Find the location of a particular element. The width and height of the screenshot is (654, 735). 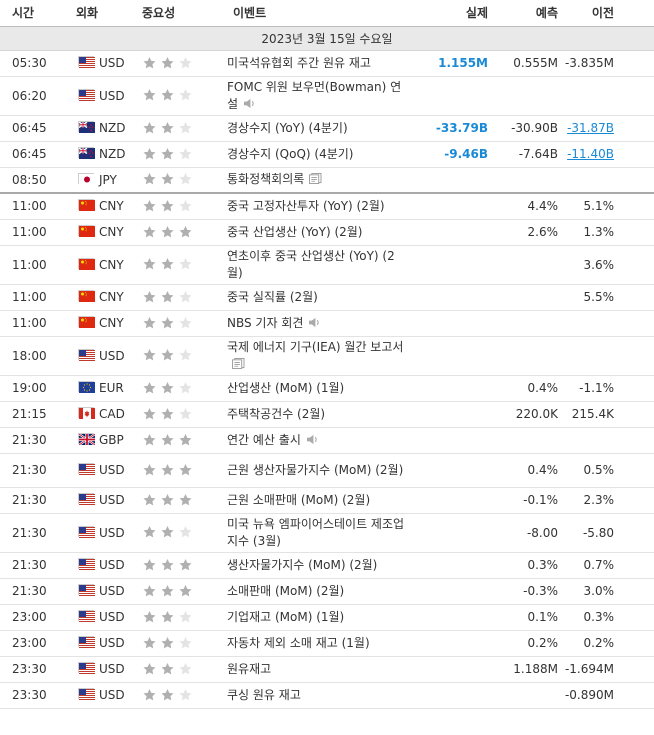

event-name: 중국 고정자산투자 (YoY) (2월) is located at coordinates (306, 205).